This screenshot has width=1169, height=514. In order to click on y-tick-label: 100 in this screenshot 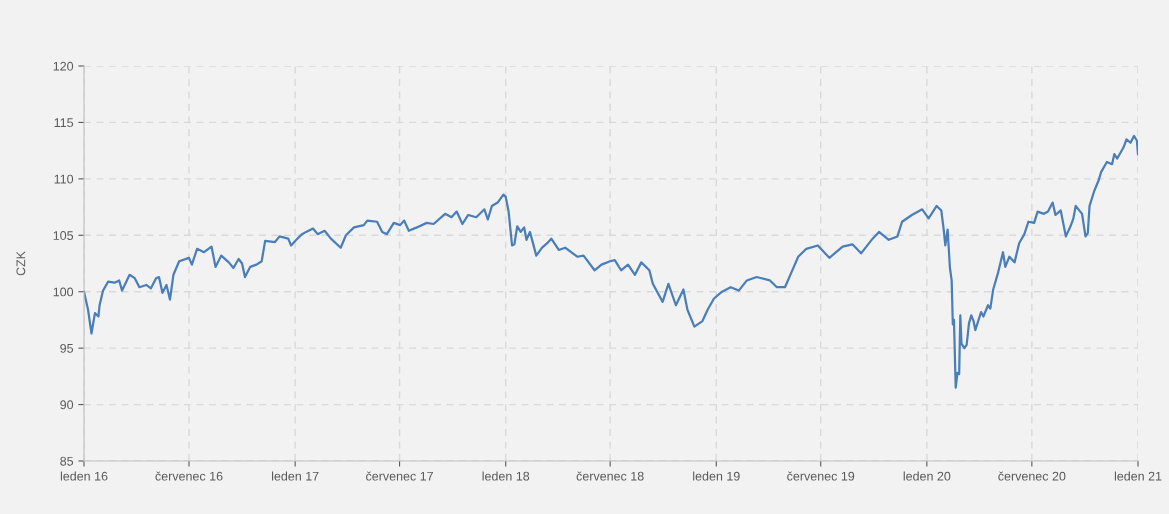, I will do `click(63, 292)`.